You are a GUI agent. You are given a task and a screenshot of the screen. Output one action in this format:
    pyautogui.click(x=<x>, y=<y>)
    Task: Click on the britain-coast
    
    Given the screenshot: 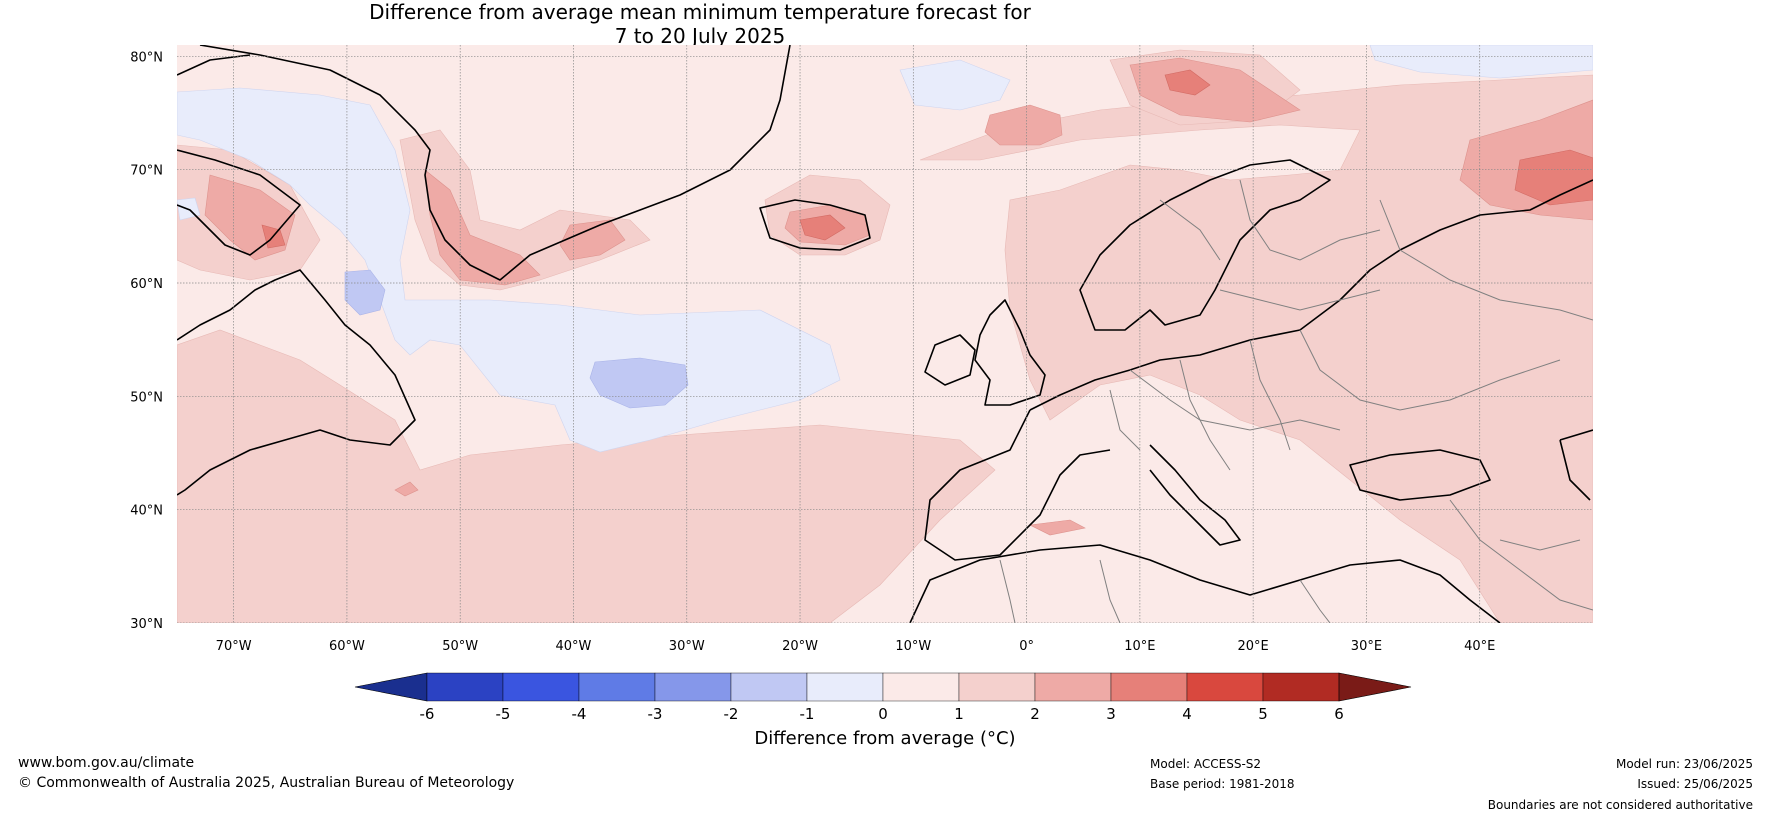 What is the action you would take?
    pyautogui.click(x=1010, y=352)
    